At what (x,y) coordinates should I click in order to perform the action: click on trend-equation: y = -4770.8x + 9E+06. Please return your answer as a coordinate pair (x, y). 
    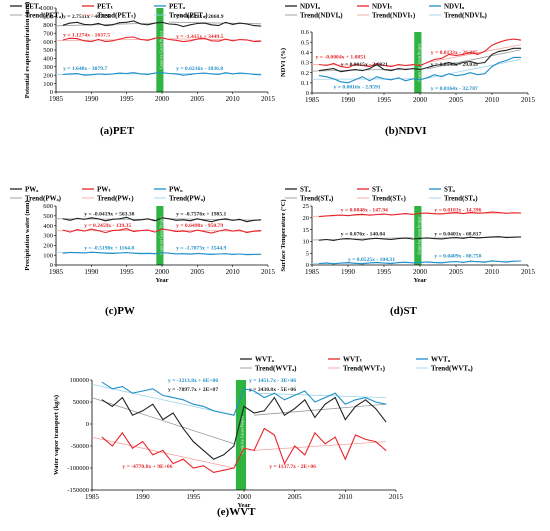
    Looking at the image, I should click on (147, 467).